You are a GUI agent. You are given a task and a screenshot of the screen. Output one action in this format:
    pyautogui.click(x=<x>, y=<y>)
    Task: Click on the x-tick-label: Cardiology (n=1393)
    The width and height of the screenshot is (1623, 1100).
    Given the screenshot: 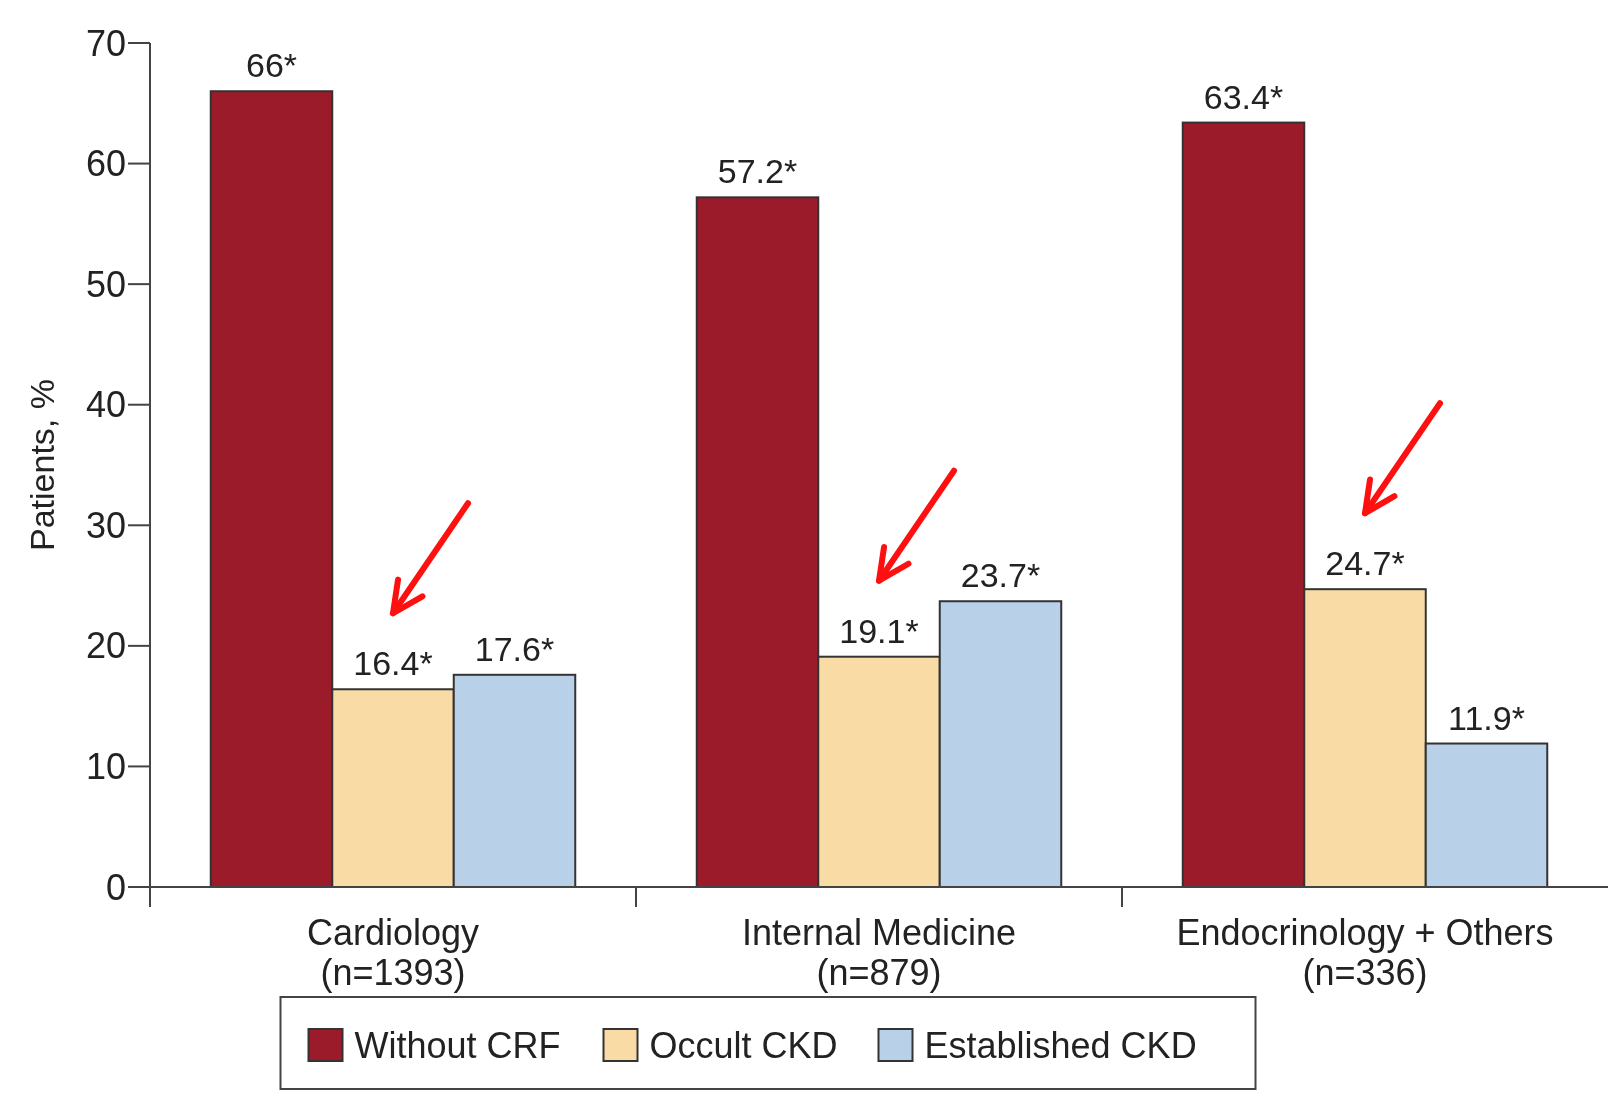 What is the action you would take?
    pyautogui.click(x=393, y=952)
    